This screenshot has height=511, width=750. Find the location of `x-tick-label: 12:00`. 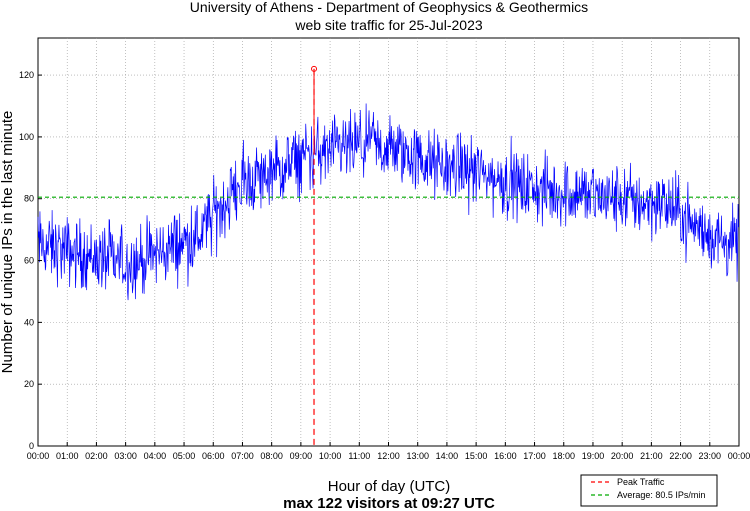

x-tick-label: 12:00 is located at coordinates (388, 456).